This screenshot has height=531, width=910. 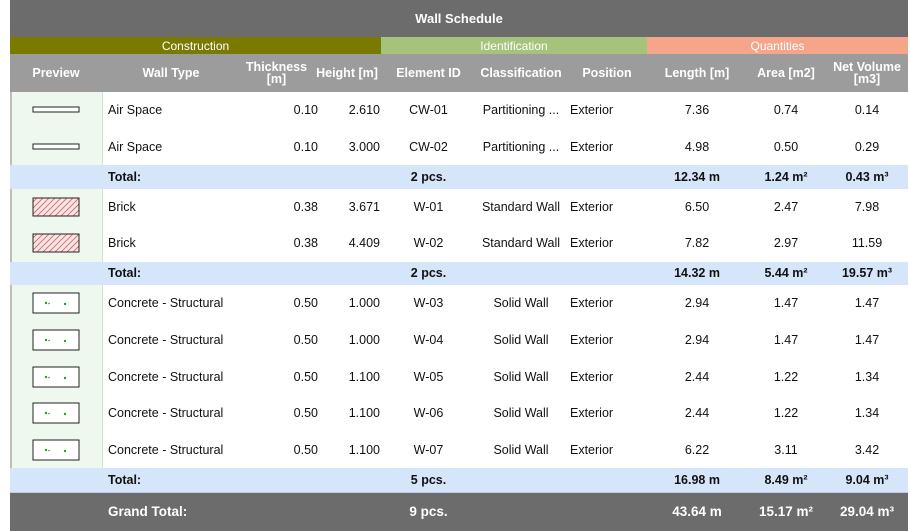 What do you see at coordinates (459, 18) in the screenshot?
I see `schedule-title: Wall Schedule` at bounding box center [459, 18].